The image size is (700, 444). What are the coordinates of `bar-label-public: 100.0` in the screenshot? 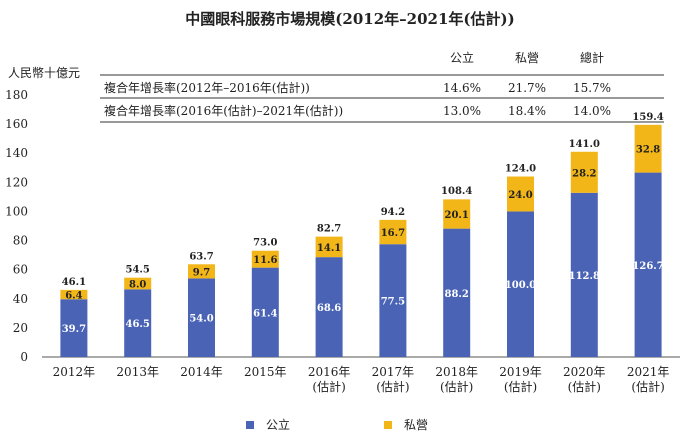 It's located at (520, 285).